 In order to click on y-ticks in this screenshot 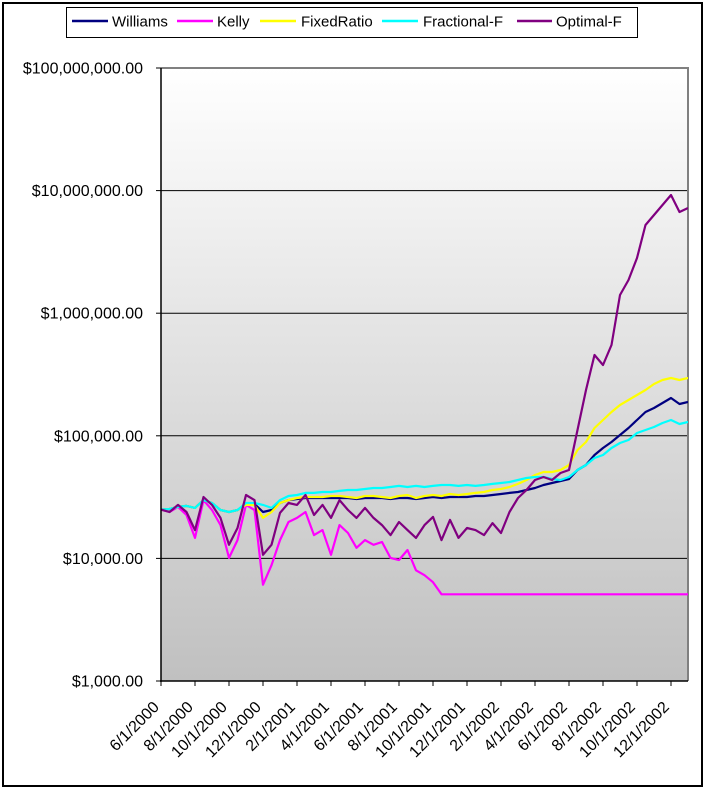, I will do `click(158, 374)`.